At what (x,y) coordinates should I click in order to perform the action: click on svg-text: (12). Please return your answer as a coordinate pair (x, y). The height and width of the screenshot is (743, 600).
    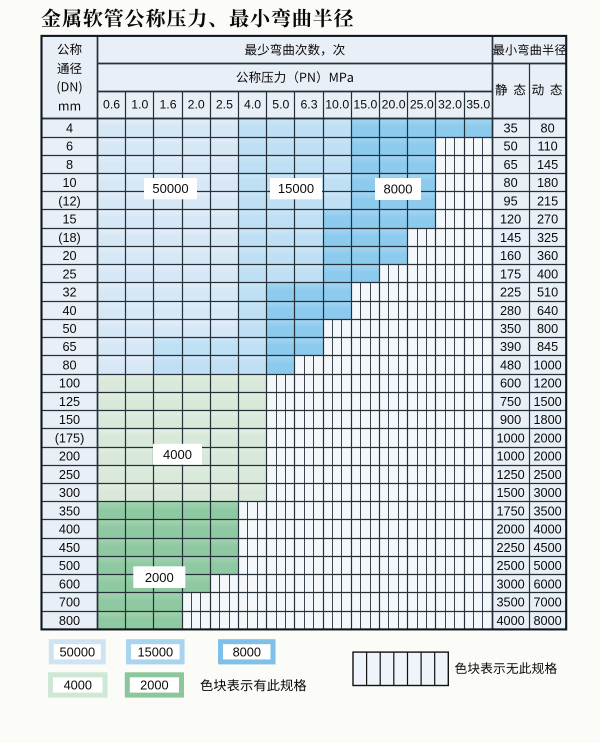
    Looking at the image, I should click on (69, 201).